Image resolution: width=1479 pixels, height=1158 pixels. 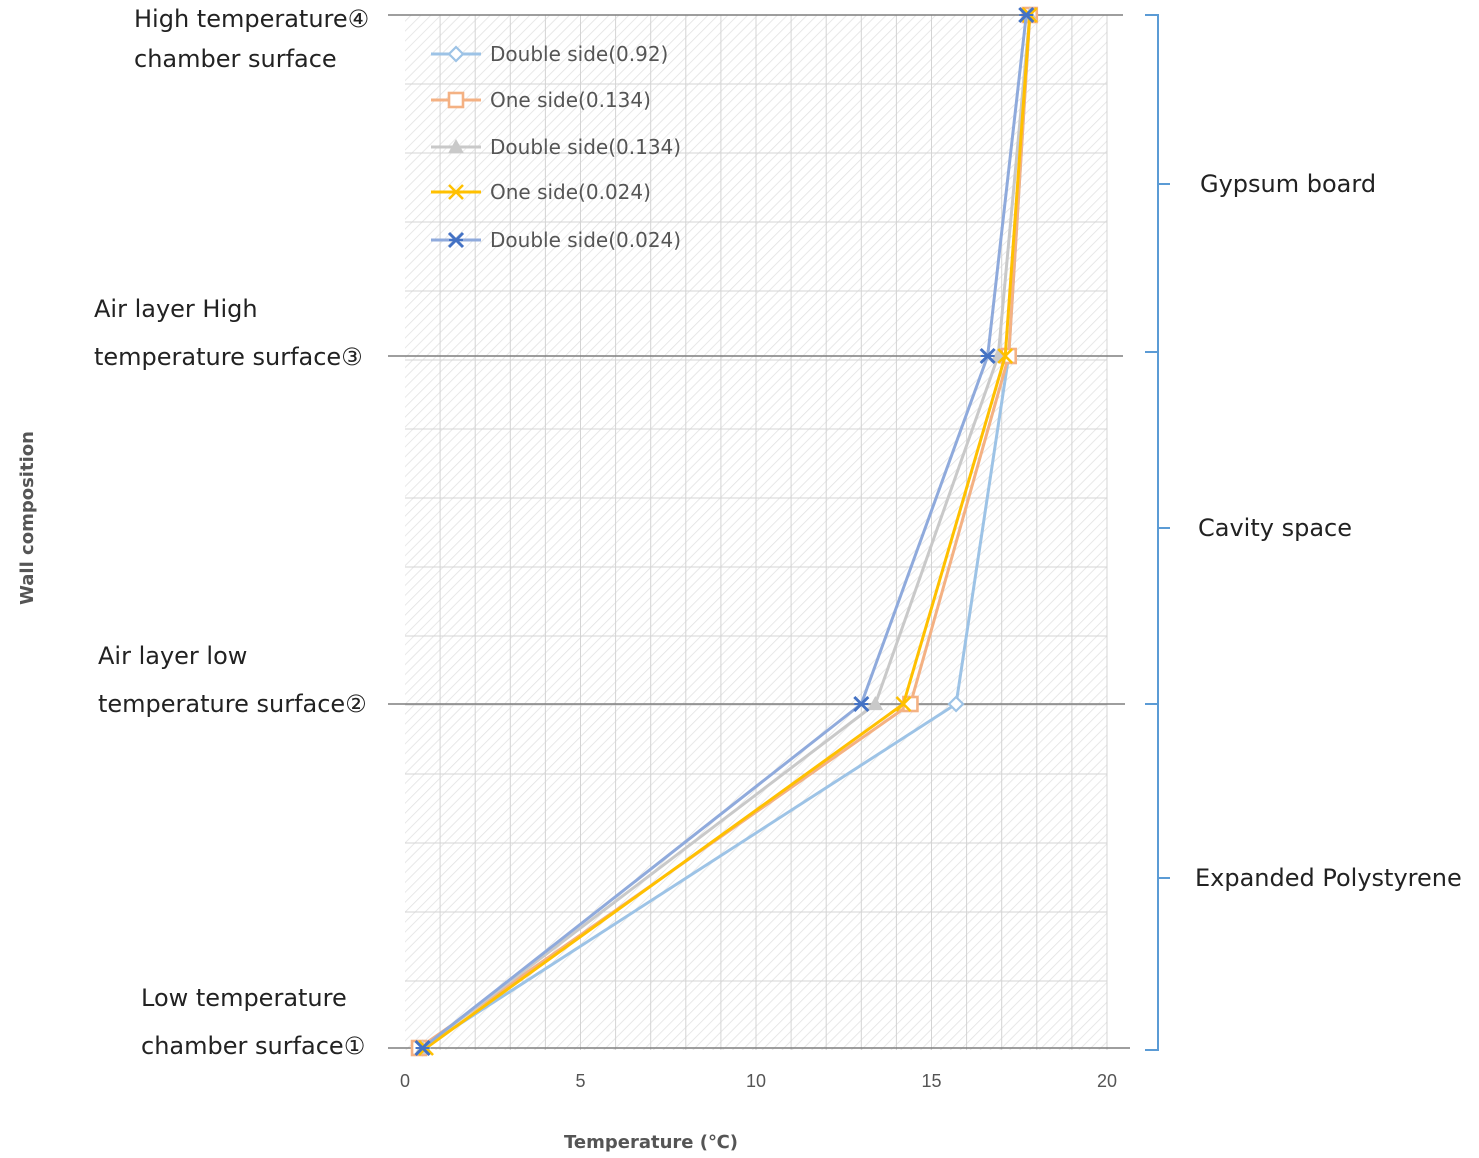 What do you see at coordinates (931, 1081) in the screenshot?
I see `x-tick-label: 15` at bounding box center [931, 1081].